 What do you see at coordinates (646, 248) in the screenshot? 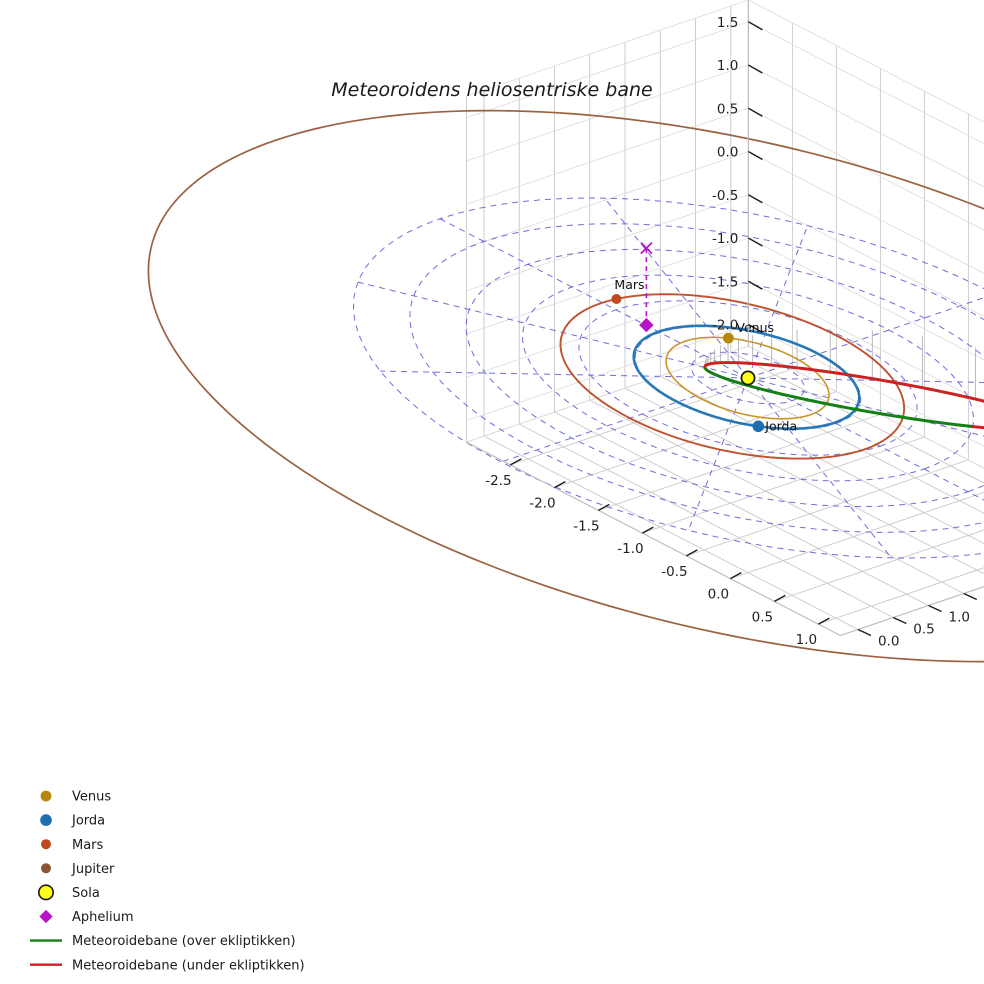
I see `aphelion-projection-x-marker` at bounding box center [646, 248].